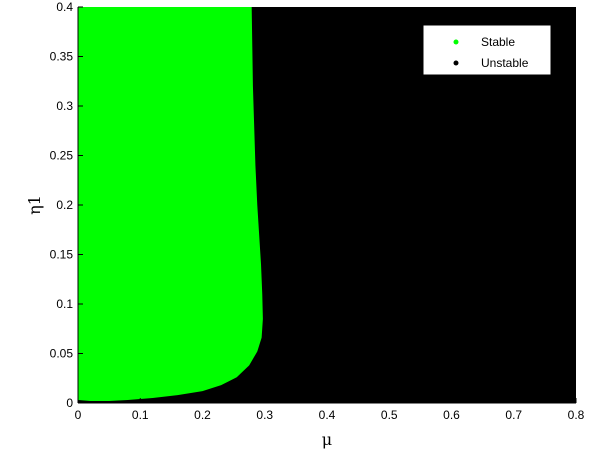 The width and height of the screenshot is (604, 458). Describe the element at coordinates (69, 403) in the screenshot. I see `y-tick-label: 0` at that location.